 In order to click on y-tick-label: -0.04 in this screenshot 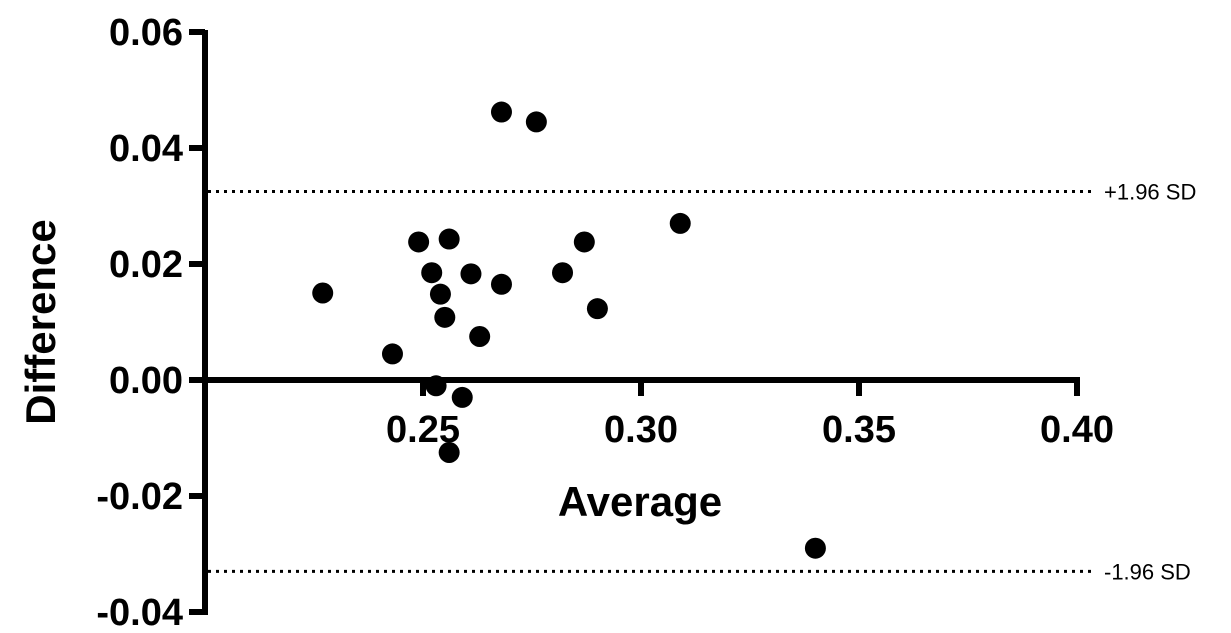, I will do `click(139, 612)`.